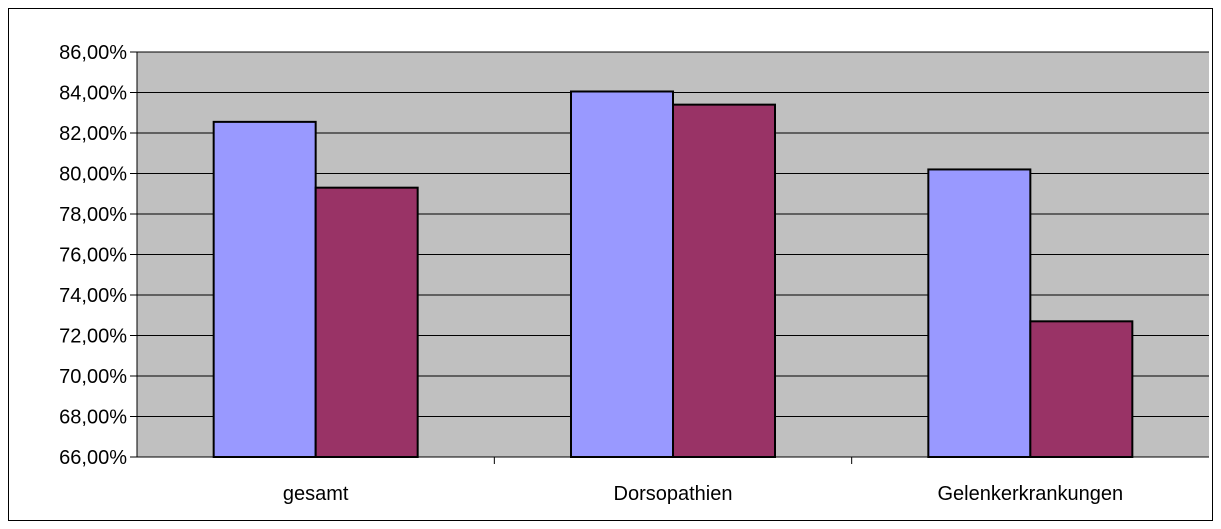 This screenshot has height=529, width=1221. I want to click on x-category-labels: gesamt Dorsopathien Gelenkerkrankungen, so click(703, 494).